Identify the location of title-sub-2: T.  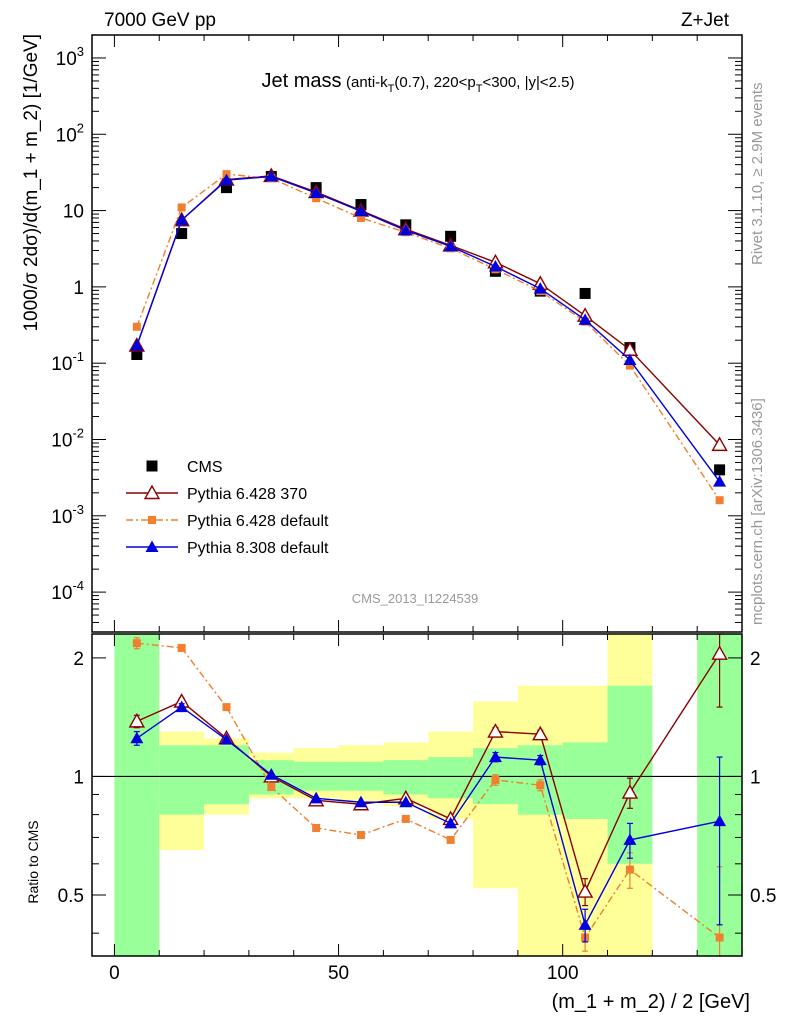
(479, 89).